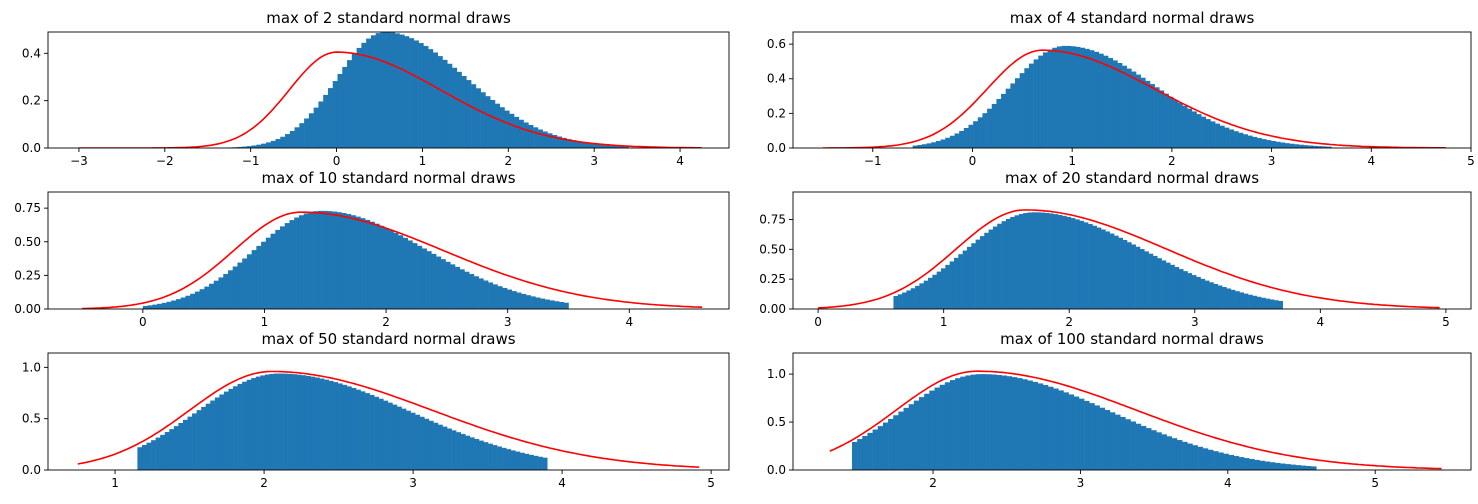  Describe the element at coordinates (873, 161) in the screenshot. I see `x-tick-label: −1` at that location.